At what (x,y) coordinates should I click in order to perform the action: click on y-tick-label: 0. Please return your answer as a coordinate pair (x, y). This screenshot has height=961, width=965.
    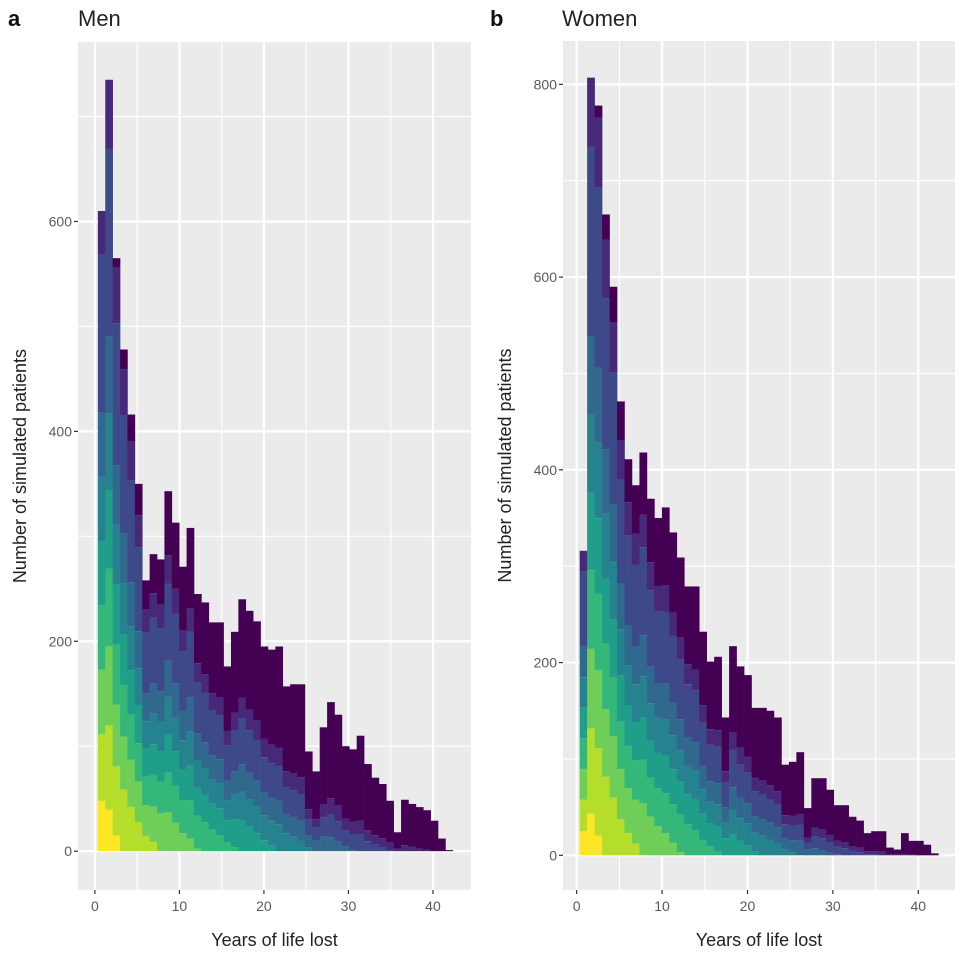
    Looking at the image, I should click on (68, 851).